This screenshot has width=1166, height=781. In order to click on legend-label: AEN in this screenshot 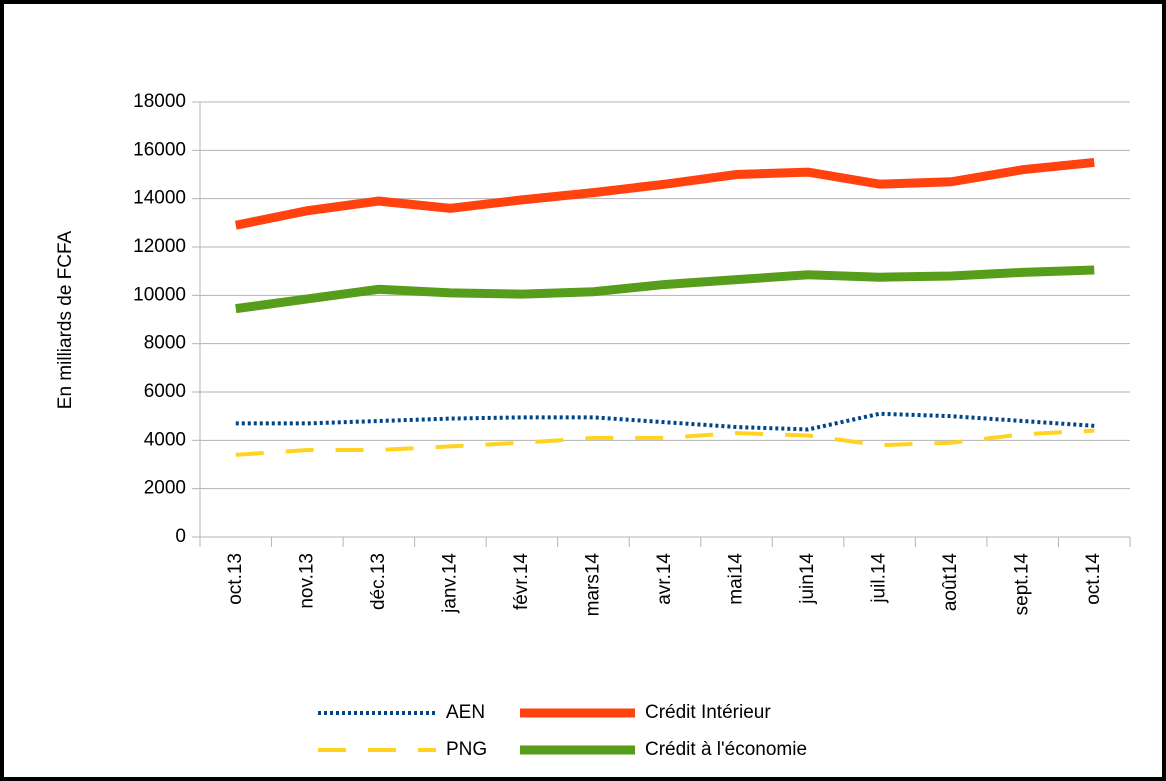, I will do `click(465, 712)`.